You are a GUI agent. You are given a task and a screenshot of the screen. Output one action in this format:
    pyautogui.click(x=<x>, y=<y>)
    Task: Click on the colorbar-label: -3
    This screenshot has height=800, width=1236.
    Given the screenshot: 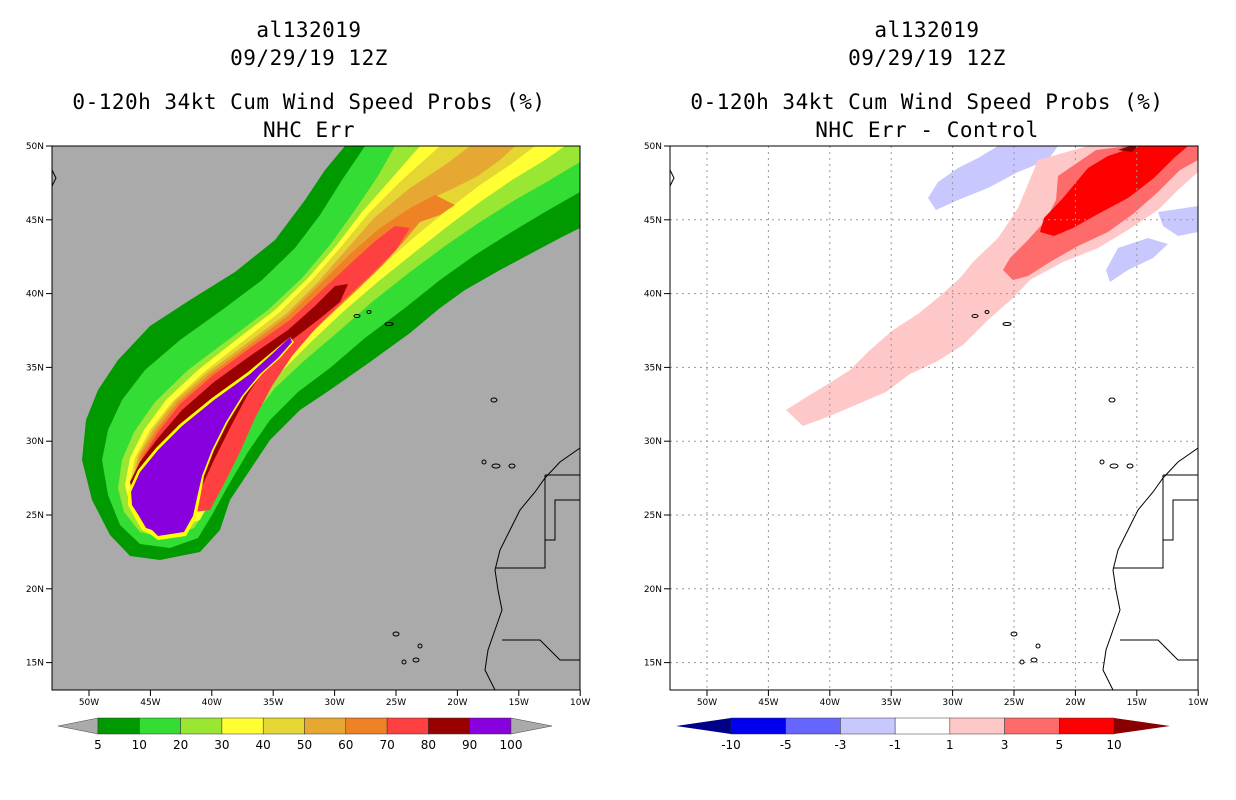 What is the action you would take?
    pyautogui.click(x=840, y=745)
    